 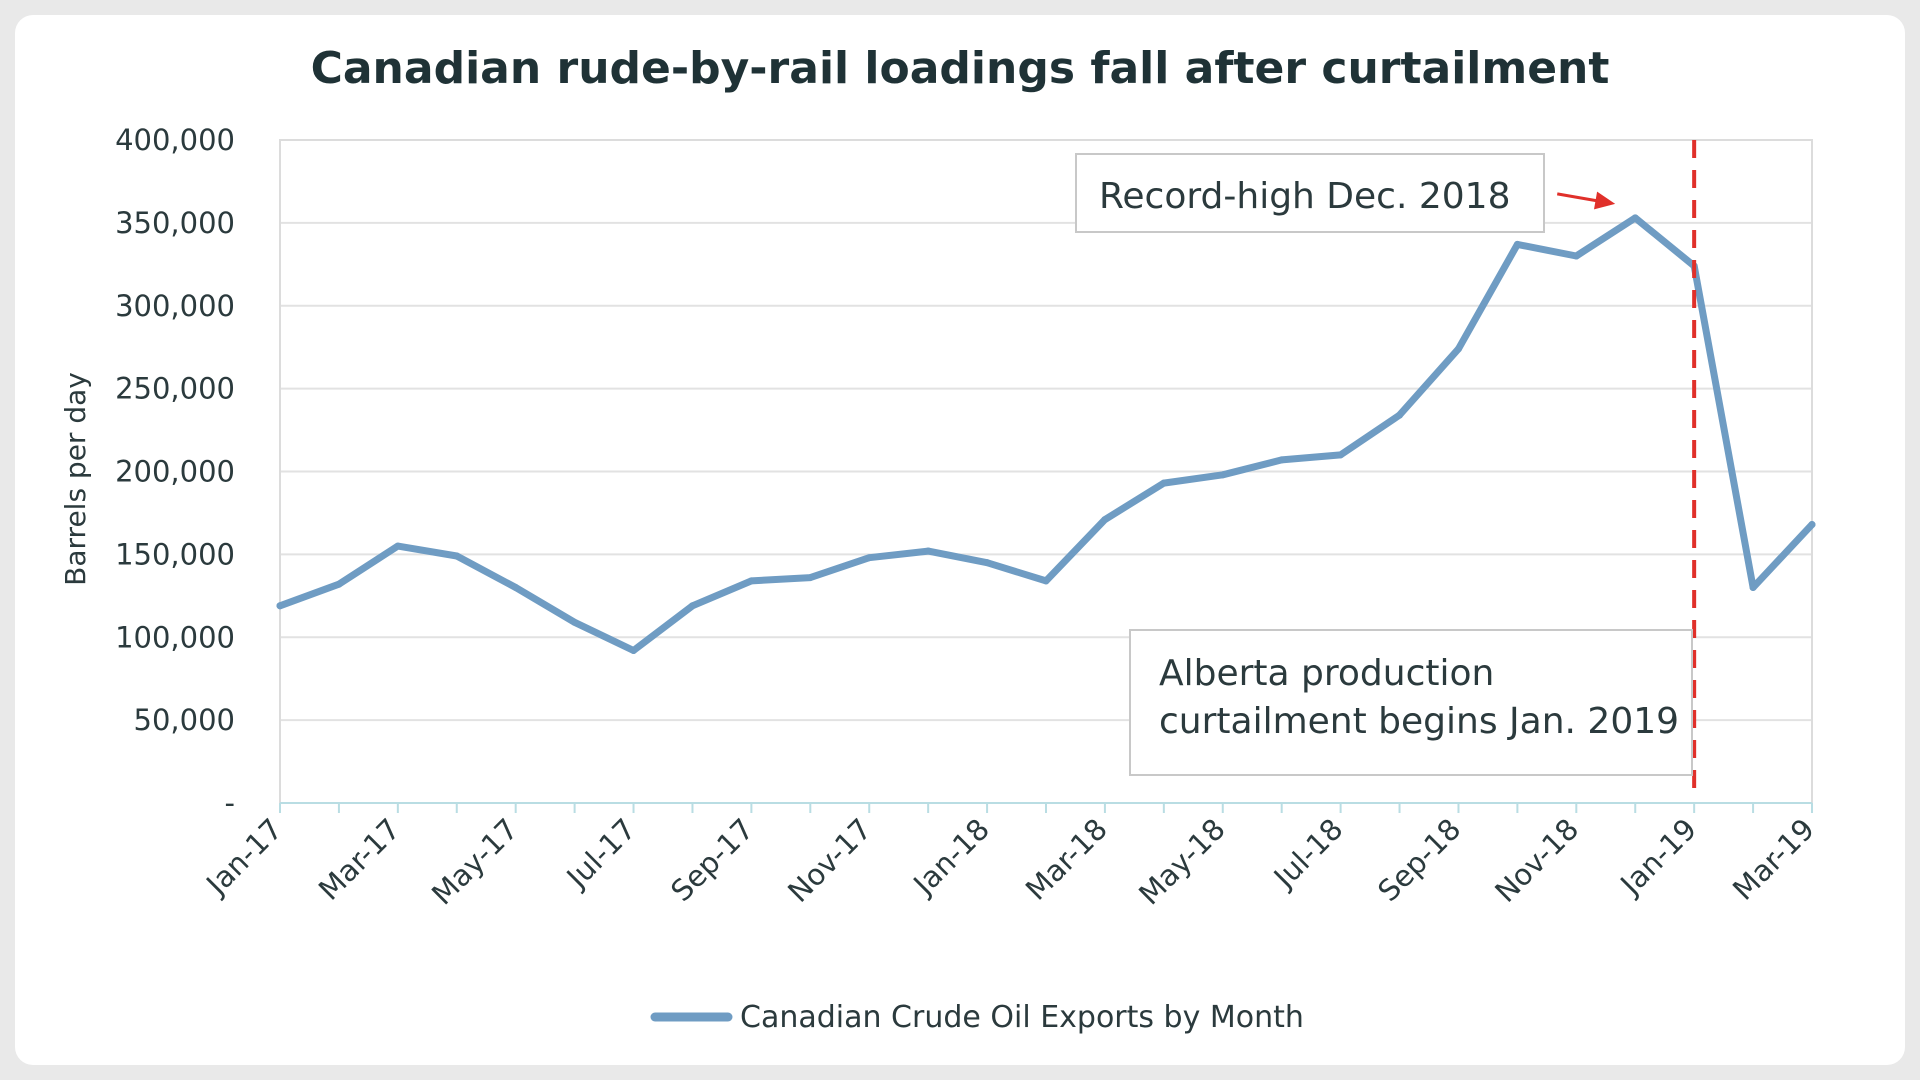 I want to click on record-high-box, so click(x=1310, y=193).